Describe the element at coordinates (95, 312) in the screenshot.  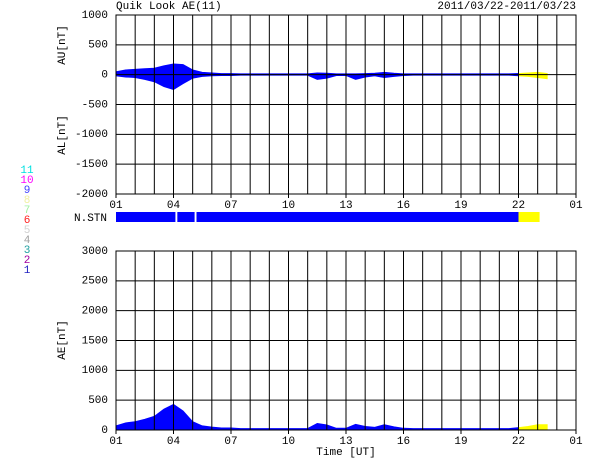
I see `y-tick-label: 2000` at that location.